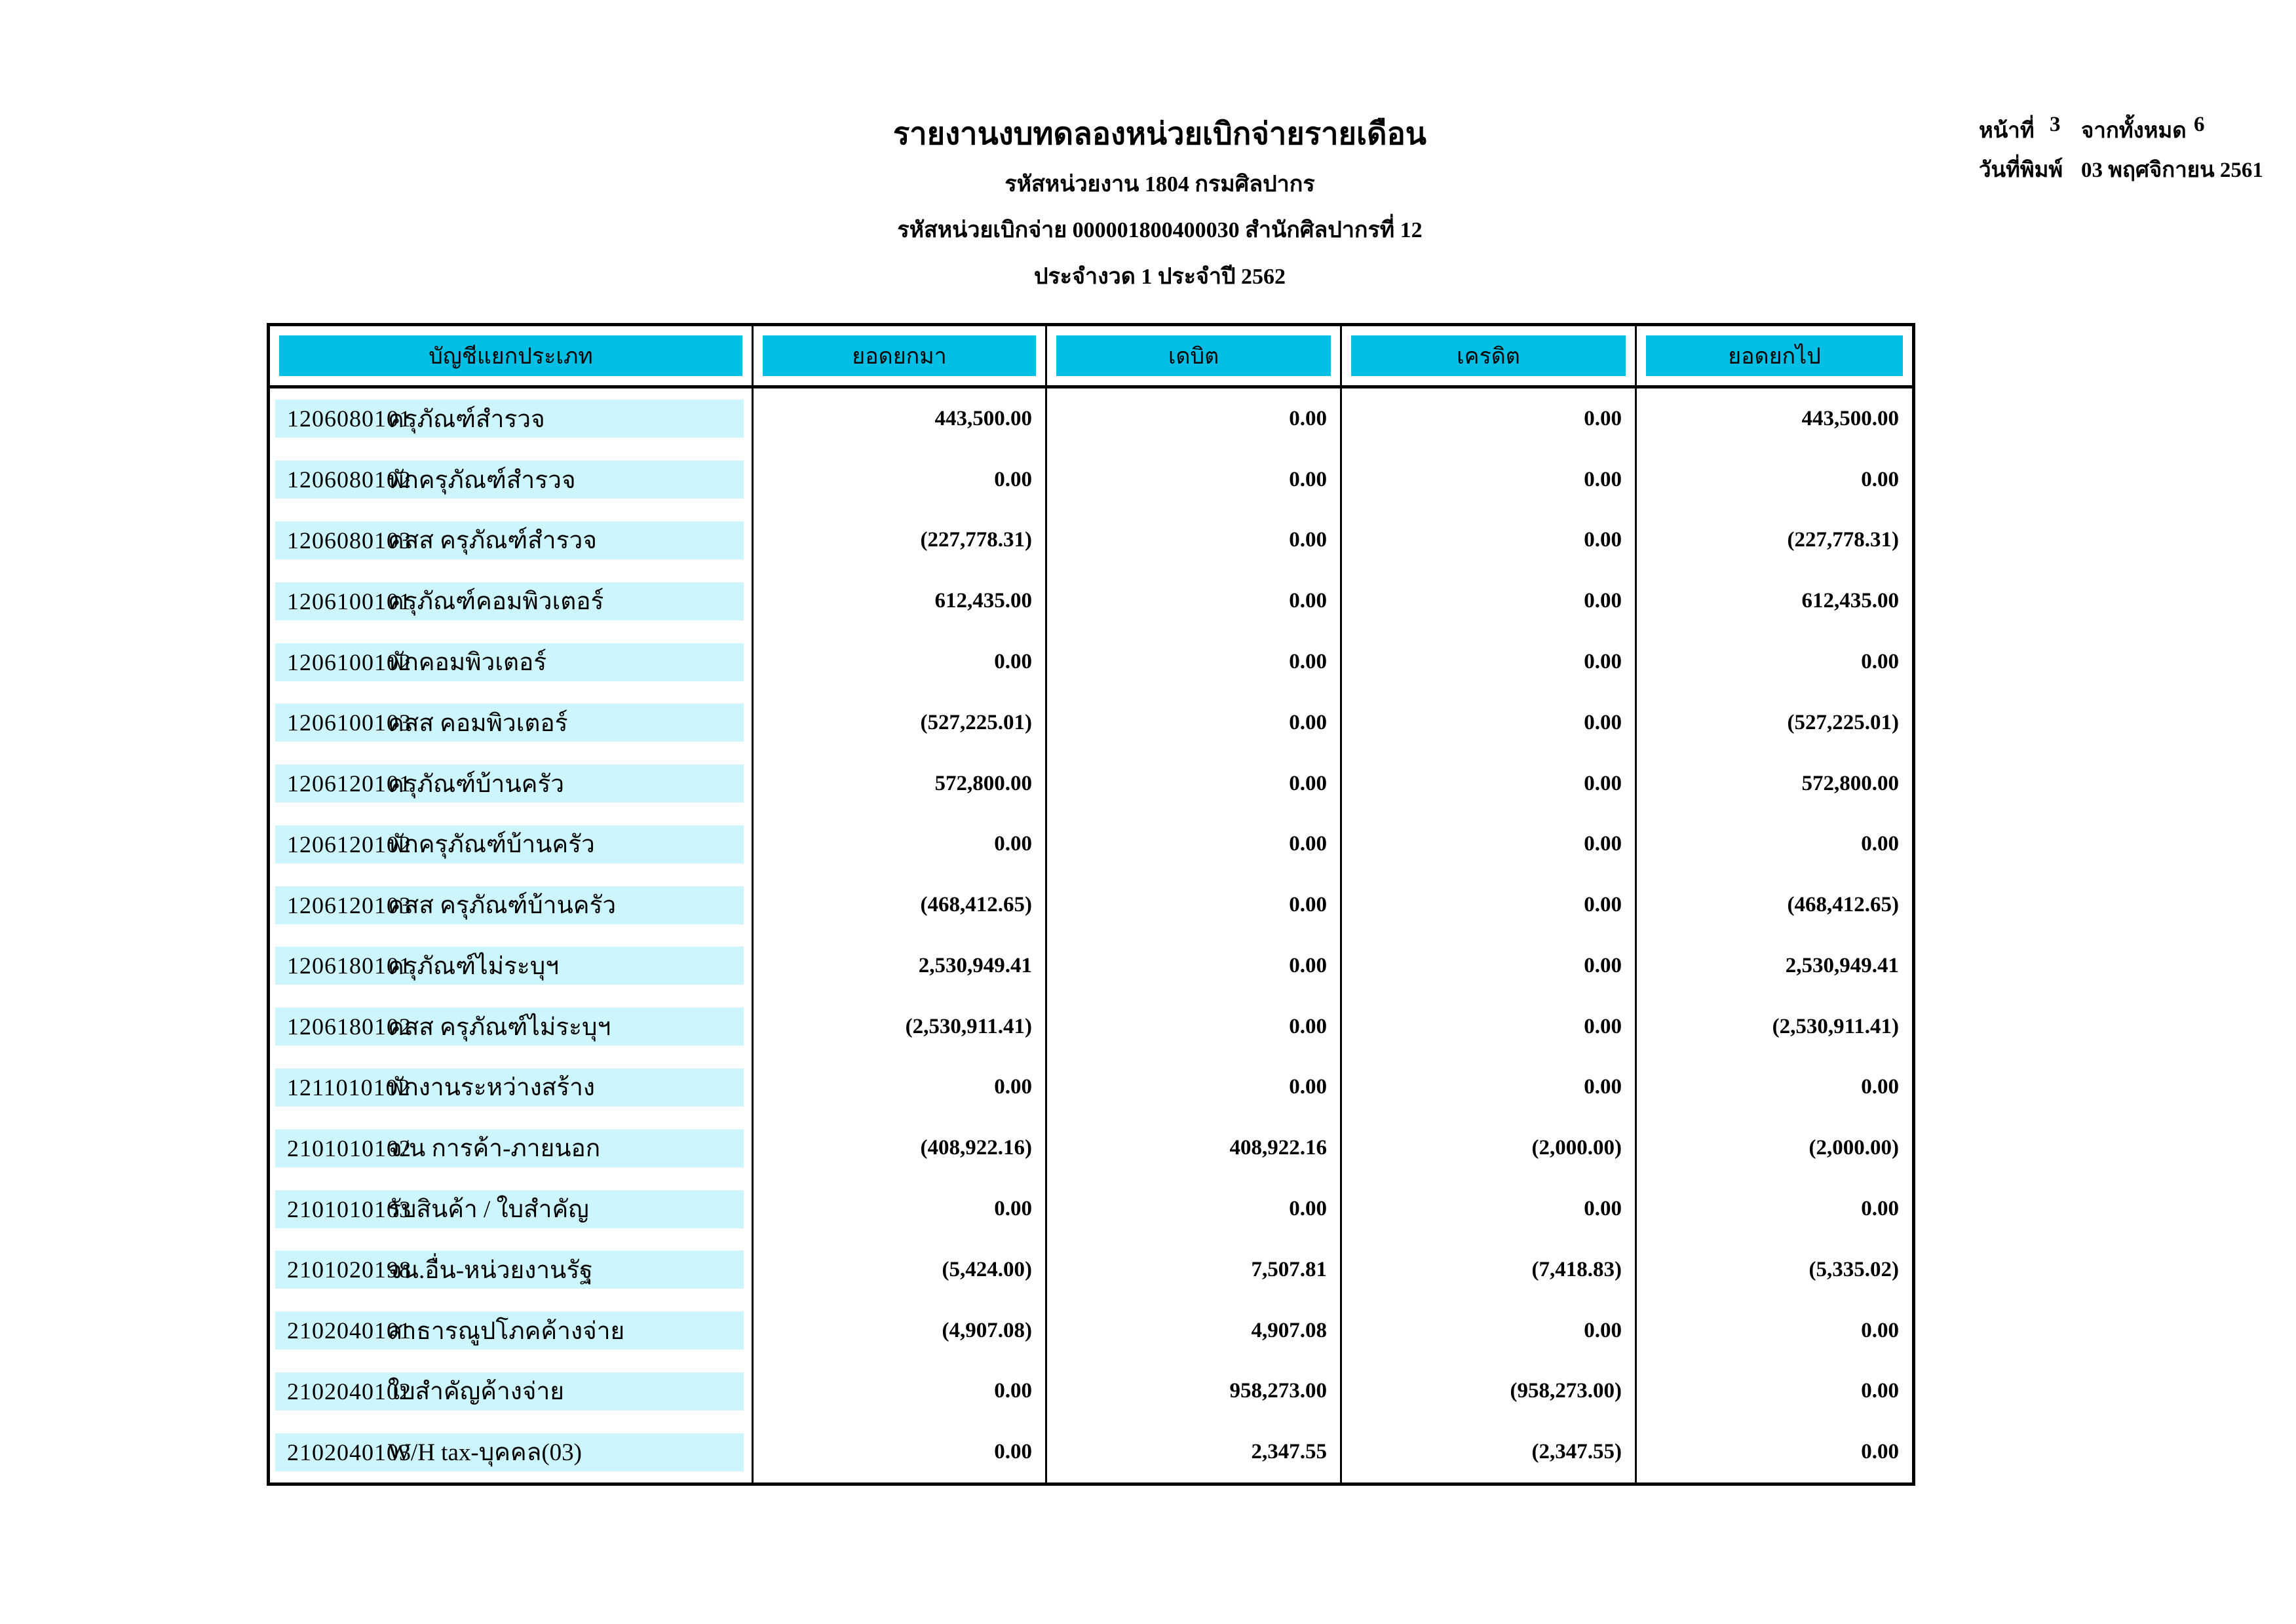 The image size is (2296, 1624). What do you see at coordinates (983, 783) in the screenshot?
I see `amount-value: 572,800.00` at bounding box center [983, 783].